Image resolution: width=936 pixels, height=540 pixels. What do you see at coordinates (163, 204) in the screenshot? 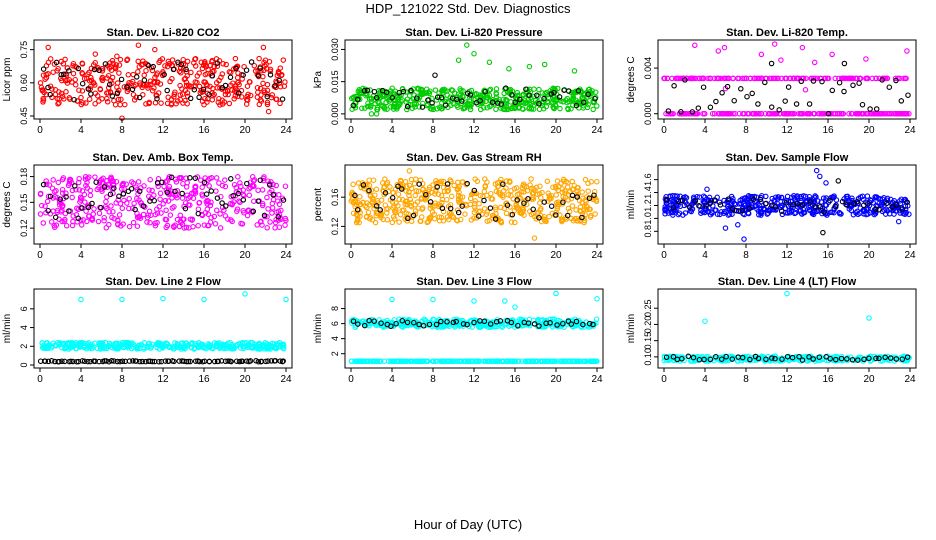
I see `plot-frame` at bounding box center [163, 204].